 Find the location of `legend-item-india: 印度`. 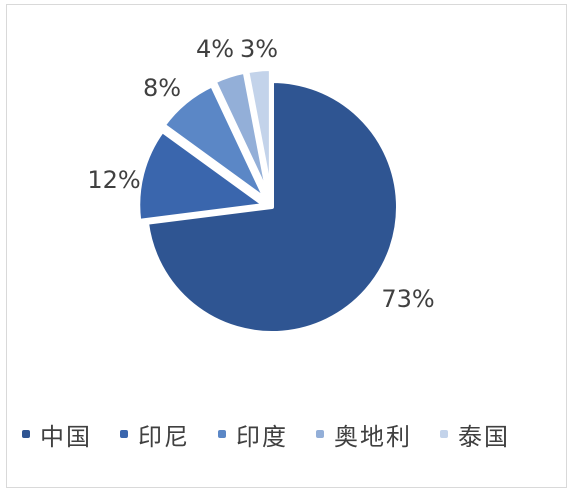

legend-item-india: 印度 is located at coordinates (253, 434).